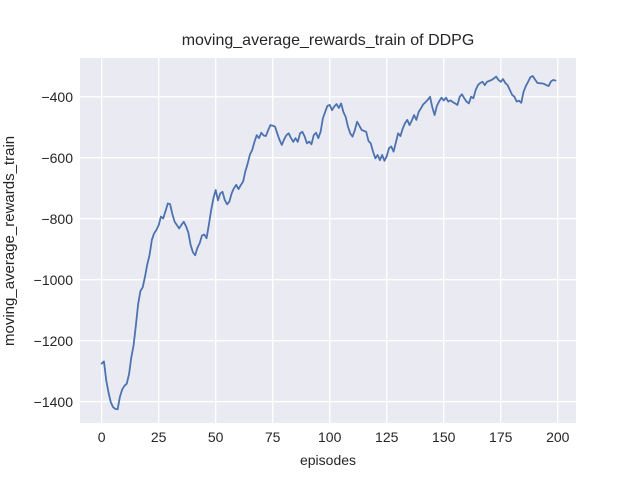 This screenshot has height=480, width=640. I want to click on x-tick-label: 200, so click(558, 437).